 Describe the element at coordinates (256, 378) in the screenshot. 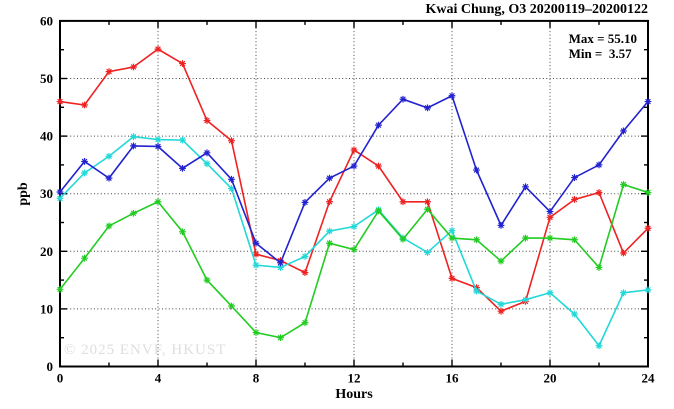

I see `x-tick-label: 8` at that location.